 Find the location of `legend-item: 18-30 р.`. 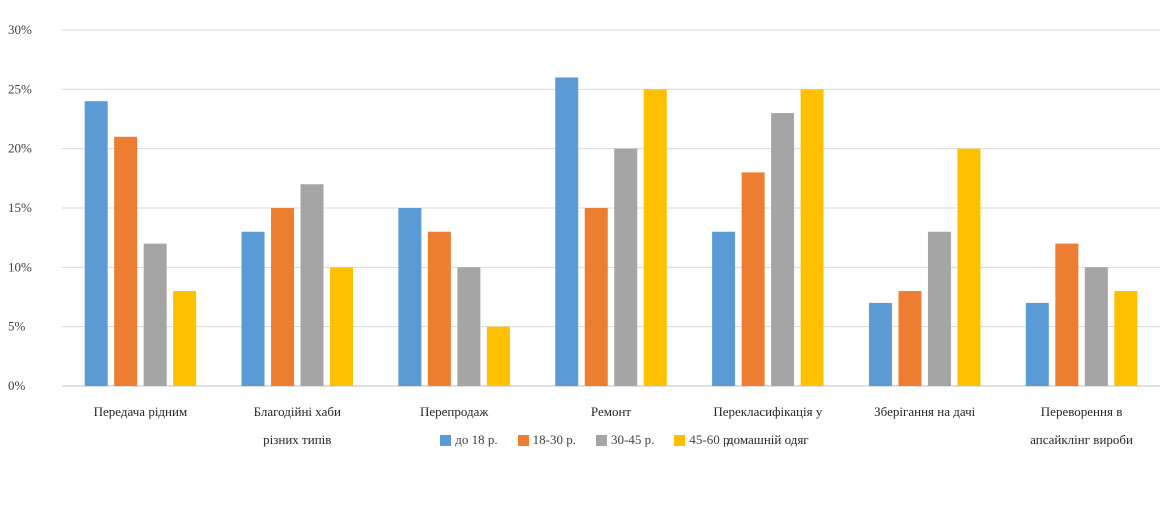

legend-item: 18-30 р. is located at coordinates (547, 440).